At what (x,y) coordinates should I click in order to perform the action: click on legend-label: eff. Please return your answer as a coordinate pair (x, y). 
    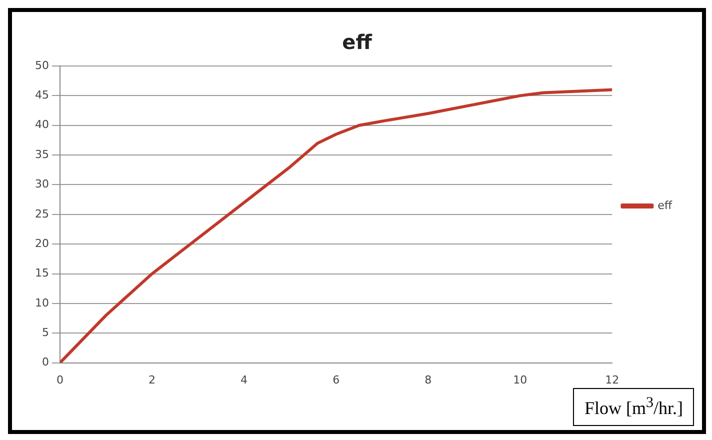
    Looking at the image, I should click on (665, 205).